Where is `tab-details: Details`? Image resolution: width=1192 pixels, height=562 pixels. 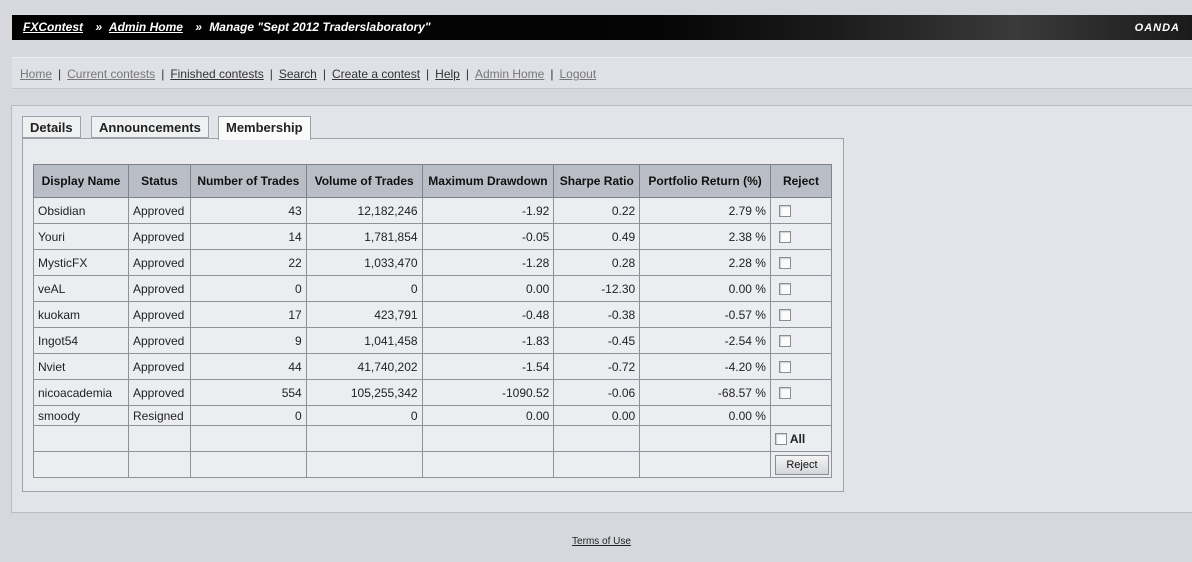
tab-details: Details is located at coordinates (51, 127).